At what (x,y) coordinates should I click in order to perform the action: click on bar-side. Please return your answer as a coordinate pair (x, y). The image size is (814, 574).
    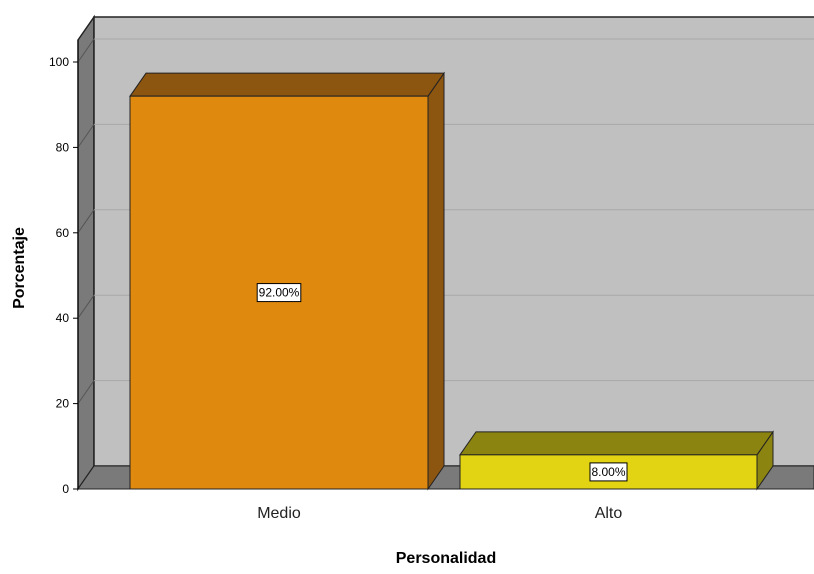
    Looking at the image, I should click on (436, 281).